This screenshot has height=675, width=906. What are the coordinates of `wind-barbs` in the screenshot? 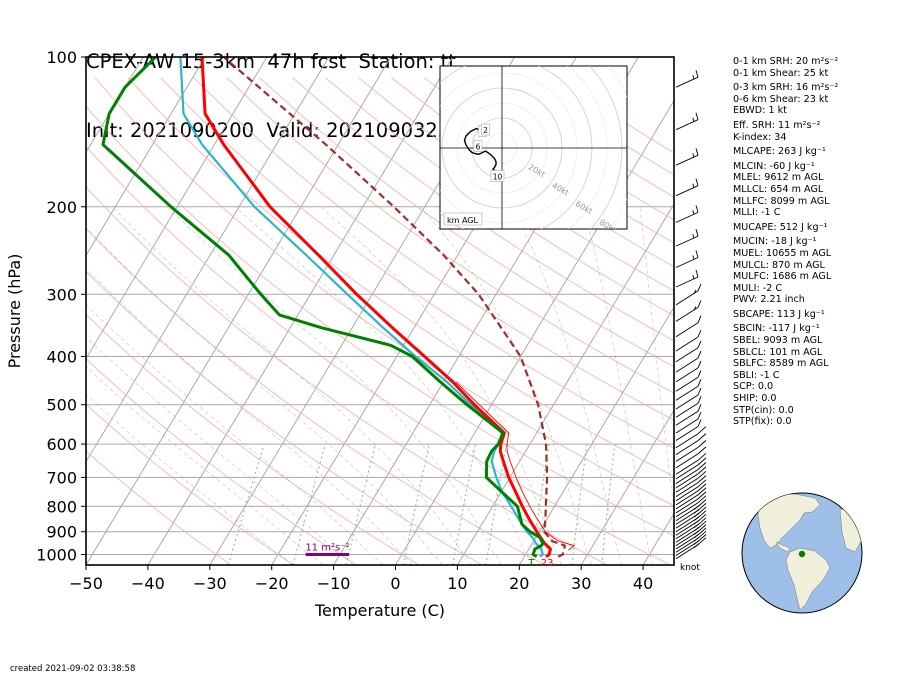 It's located at (691, 315).